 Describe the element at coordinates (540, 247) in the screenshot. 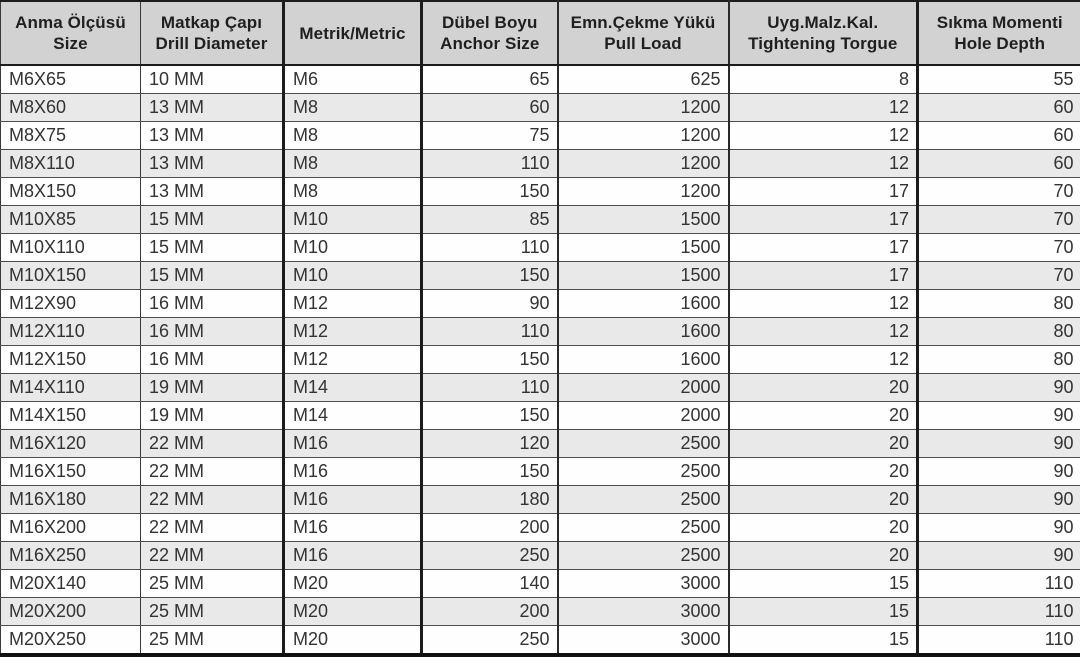

I see `table-row: M10X110 15 MM M10 110 1500 17 70` at that location.